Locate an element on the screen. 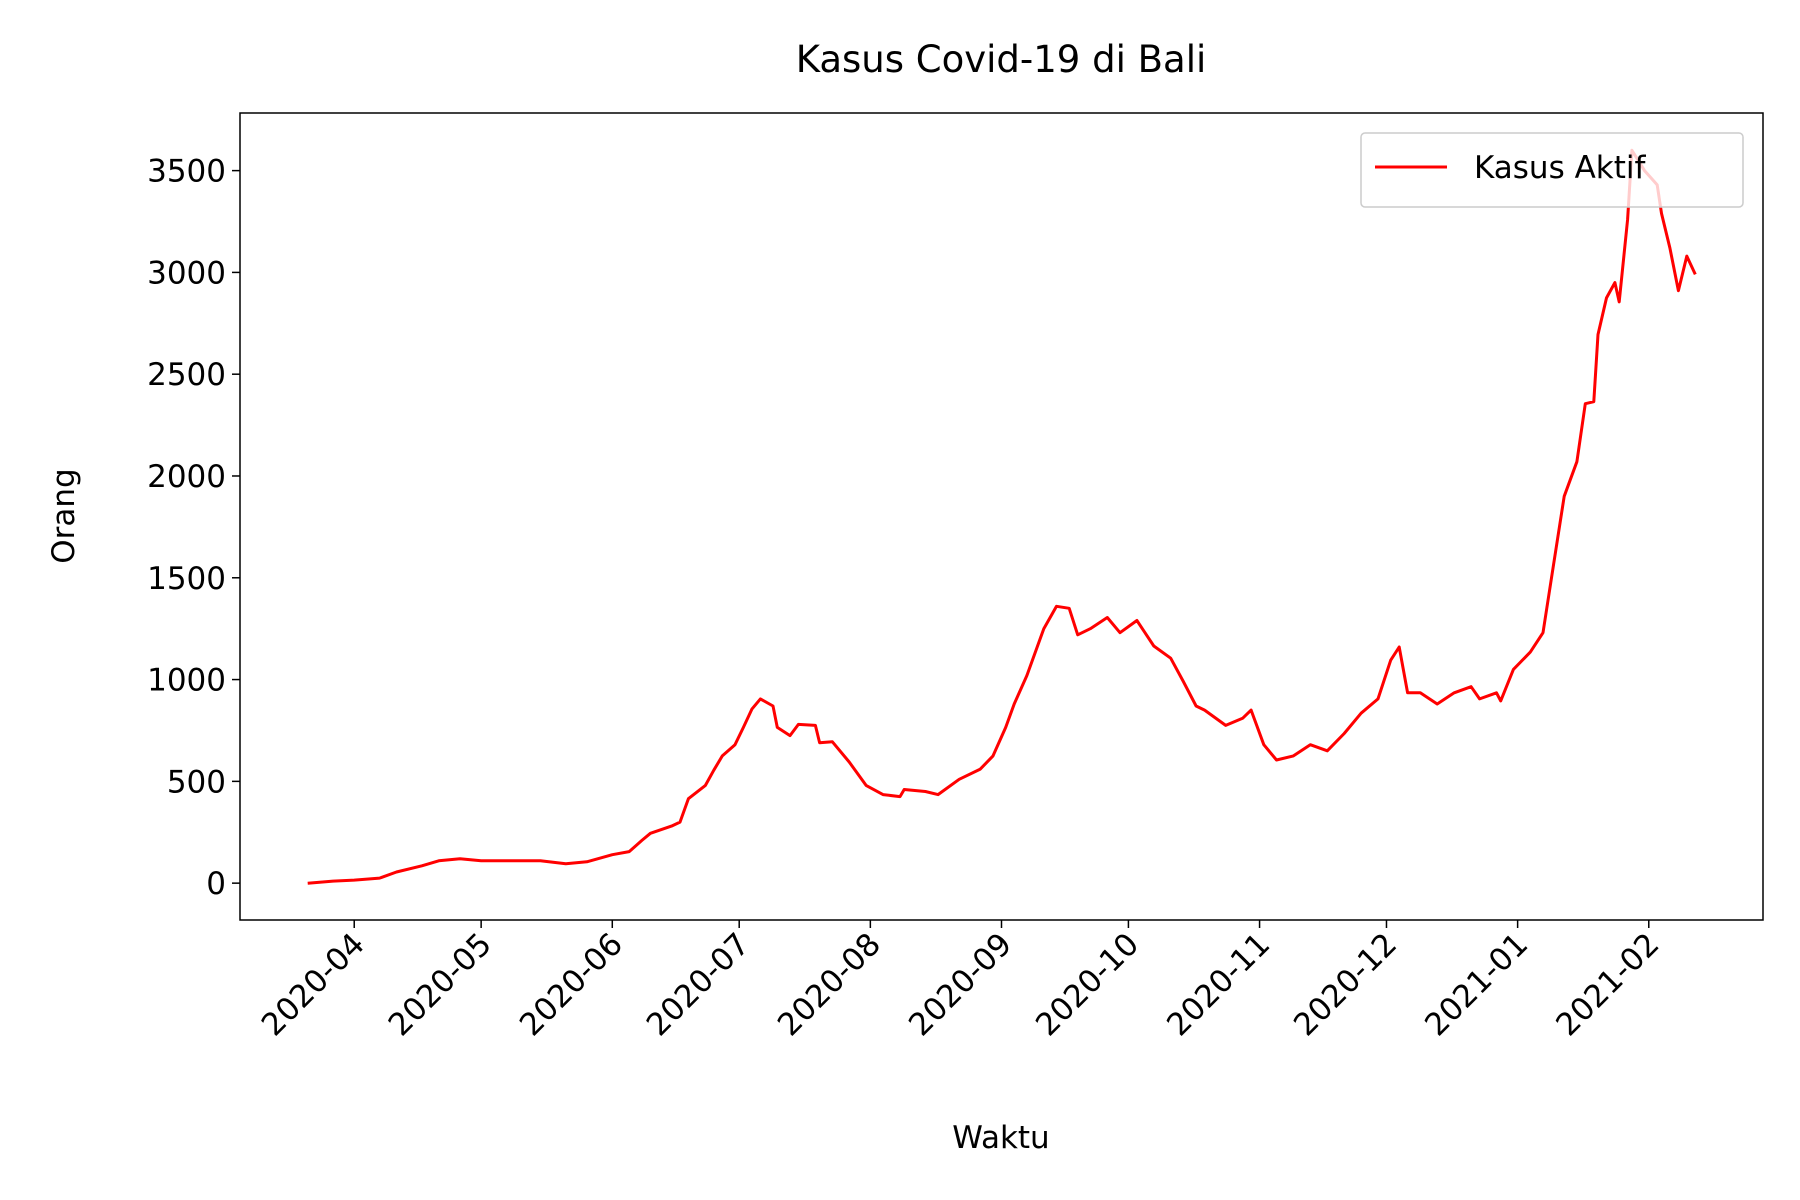 The width and height of the screenshot is (1800, 1200). y-tick-label: 2500 is located at coordinates (186, 375).